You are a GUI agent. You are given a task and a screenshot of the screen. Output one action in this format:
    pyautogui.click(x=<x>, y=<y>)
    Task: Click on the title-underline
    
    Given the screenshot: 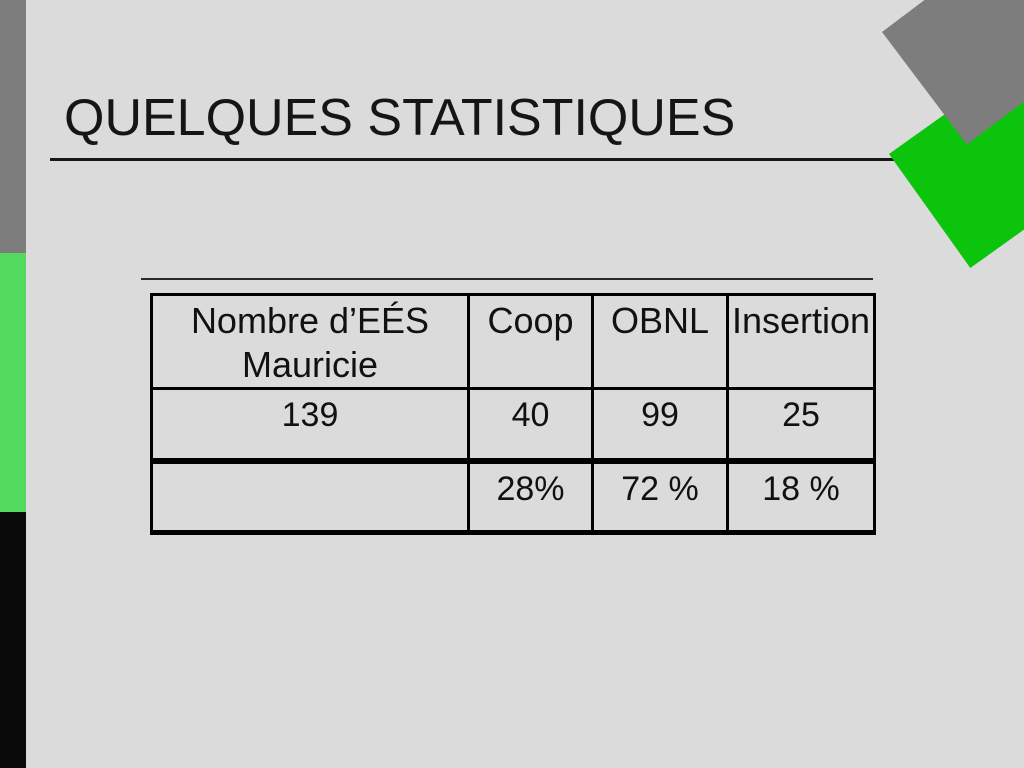 What is the action you would take?
    pyautogui.click(x=473, y=159)
    